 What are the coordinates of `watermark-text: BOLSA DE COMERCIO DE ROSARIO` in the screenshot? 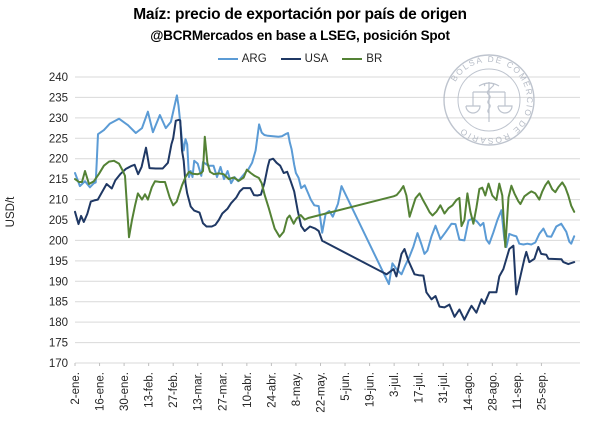 It's located at (491, 100).